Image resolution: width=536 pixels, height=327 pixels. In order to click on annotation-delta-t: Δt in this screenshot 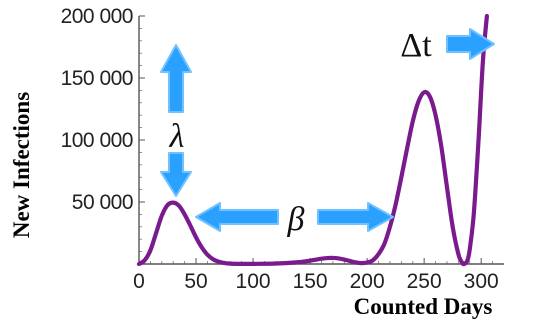, I will do `click(416, 45)`.